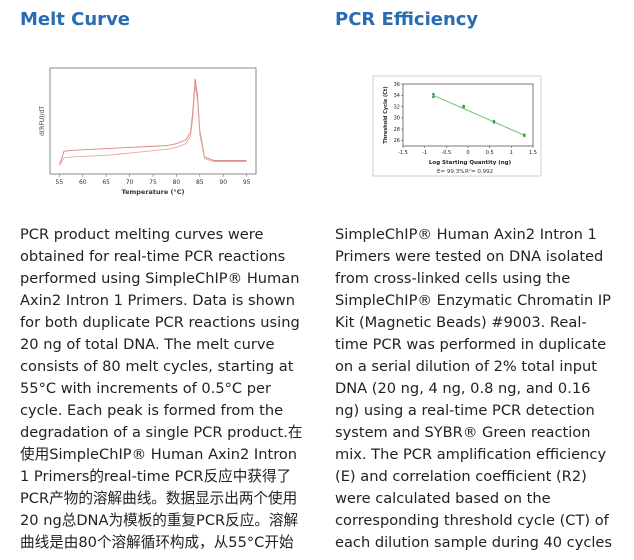 The width and height of the screenshot is (634, 560). I want to click on melt-x-tick-label: 85, so click(200, 182).